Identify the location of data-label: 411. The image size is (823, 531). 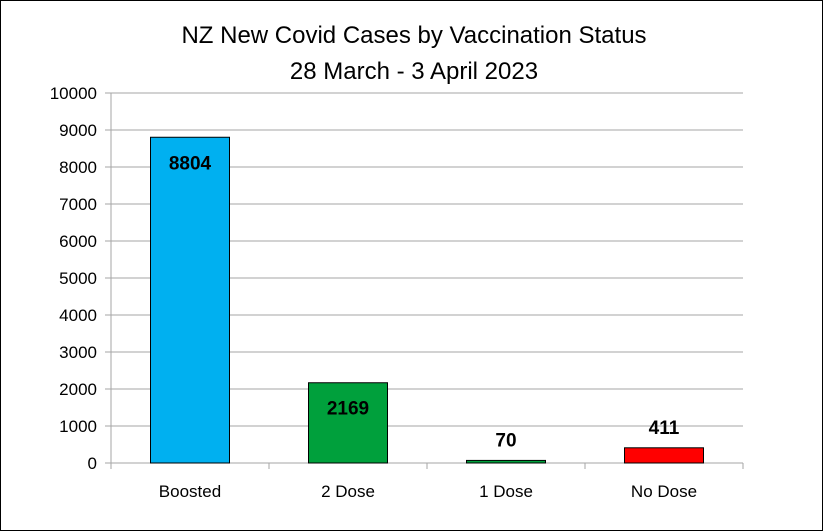
(664, 428).